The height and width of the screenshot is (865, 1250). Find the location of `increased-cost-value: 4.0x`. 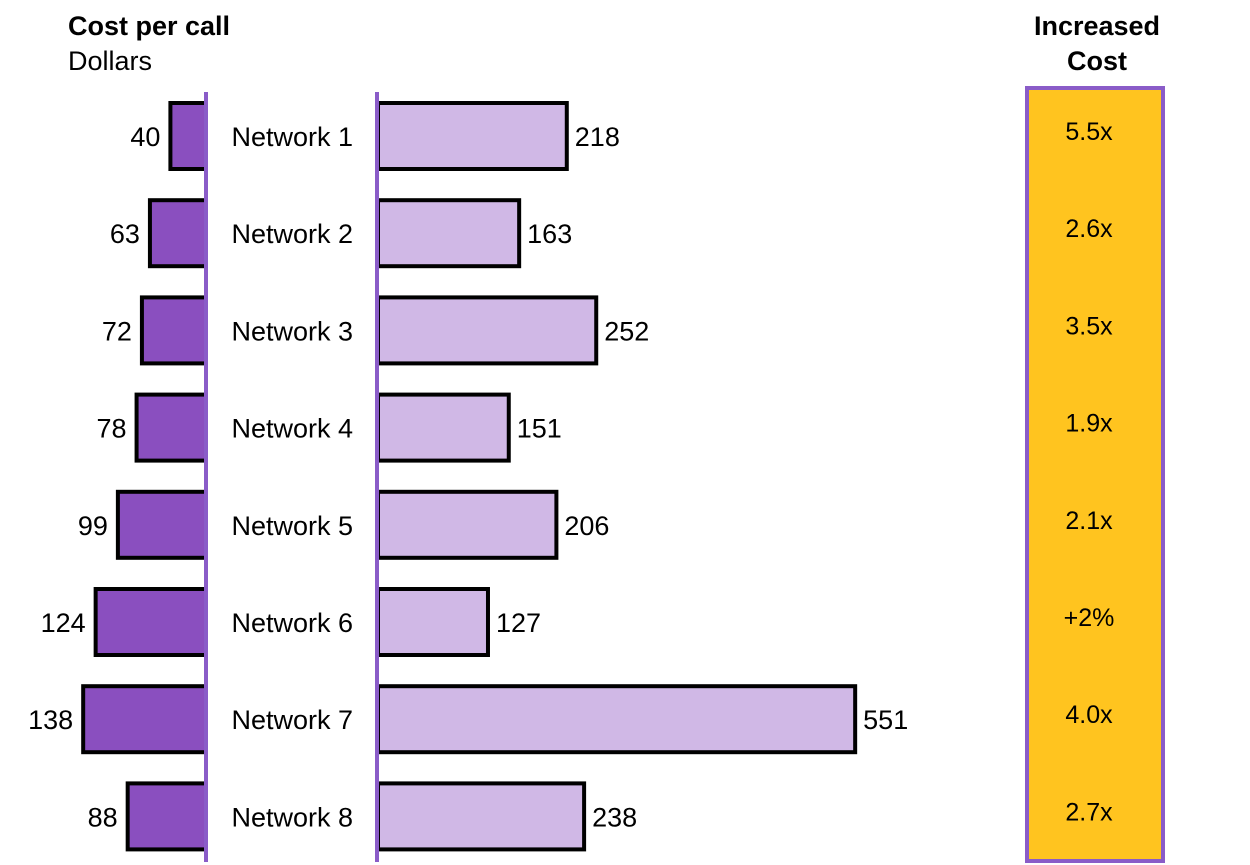

increased-cost-value: 4.0x is located at coordinates (1089, 715).